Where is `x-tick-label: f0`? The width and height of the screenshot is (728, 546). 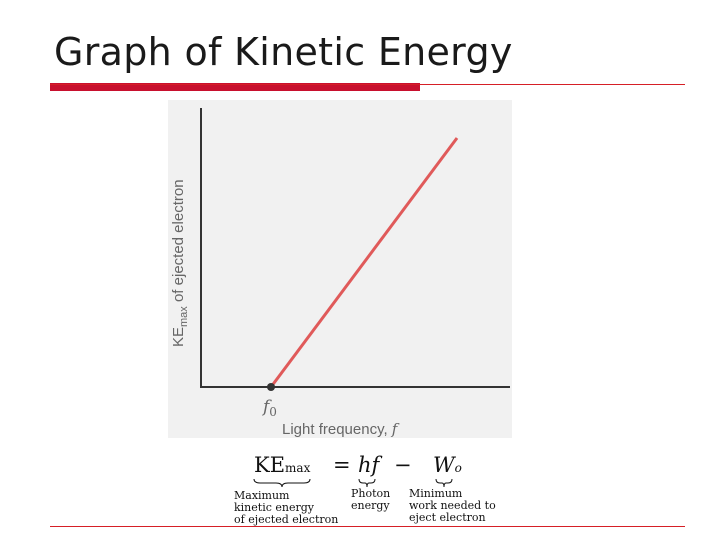 x-tick-label: f0 is located at coordinates (269, 408).